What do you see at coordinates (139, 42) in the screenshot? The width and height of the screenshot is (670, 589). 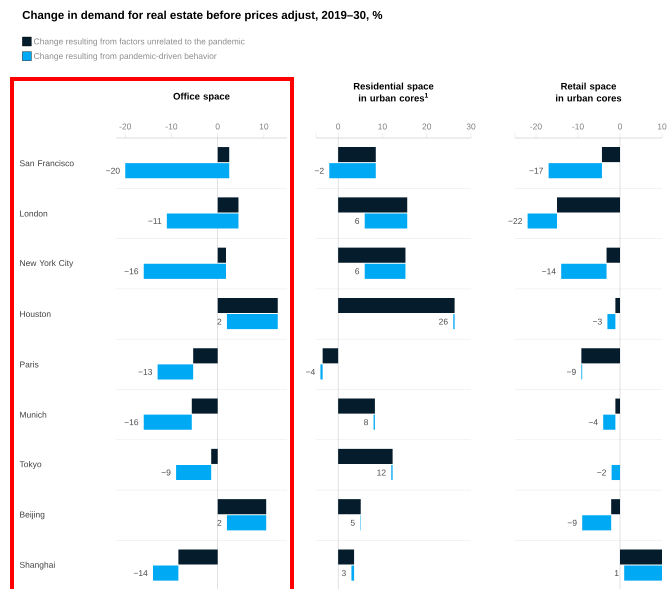 I see `legend-label: Change resulting from factors unrelated to the pandemic` at bounding box center [139, 42].